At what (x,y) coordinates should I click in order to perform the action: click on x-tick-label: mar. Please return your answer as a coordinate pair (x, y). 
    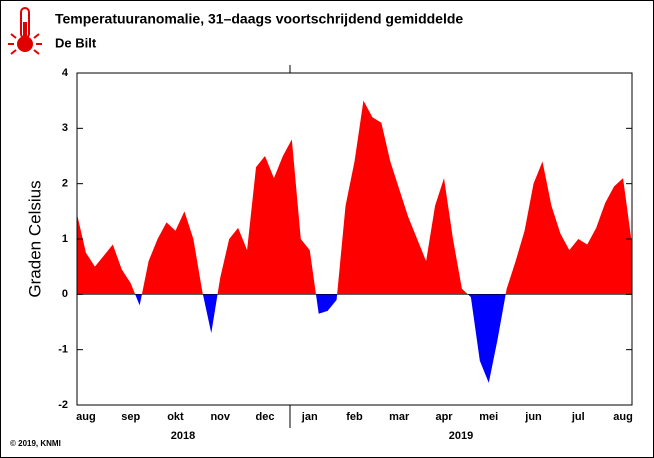
    Looking at the image, I should click on (399, 417).